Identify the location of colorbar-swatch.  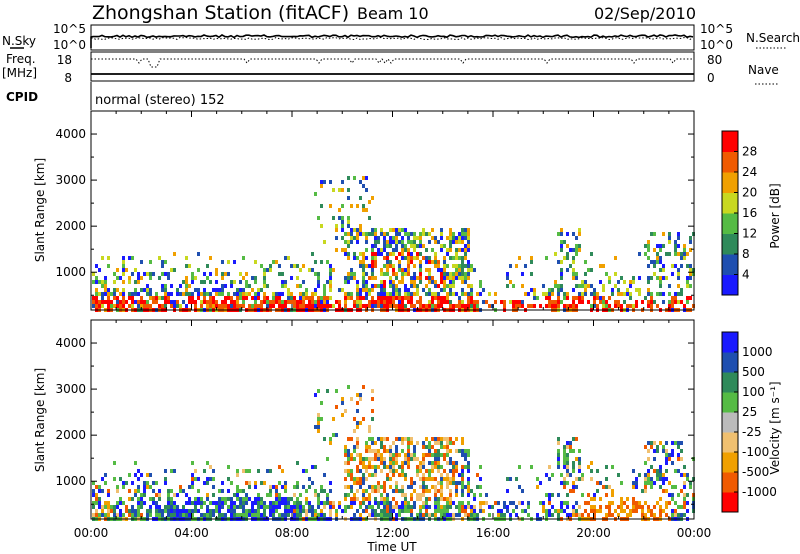
(730, 285).